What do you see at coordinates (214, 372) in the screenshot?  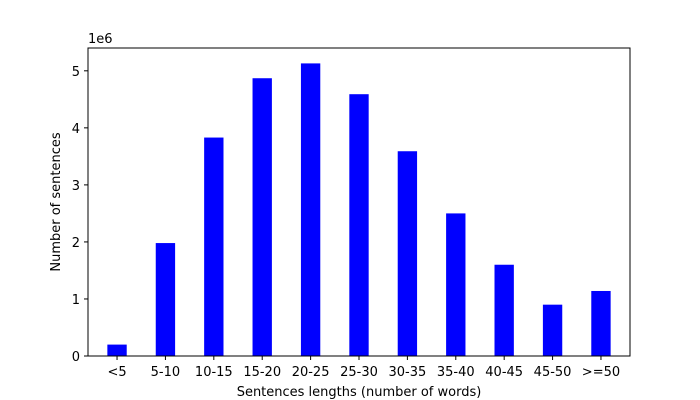 I see `x-tick-label: 10-15` at bounding box center [214, 372].